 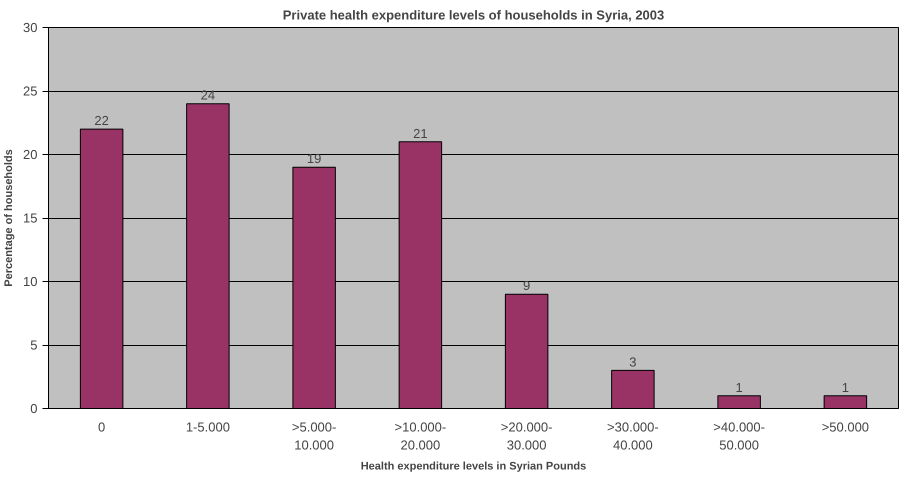 What do you see at coordinates (420, 133) in the screenshot?
I see `data-label: 21` at bounding box center [420, 133].